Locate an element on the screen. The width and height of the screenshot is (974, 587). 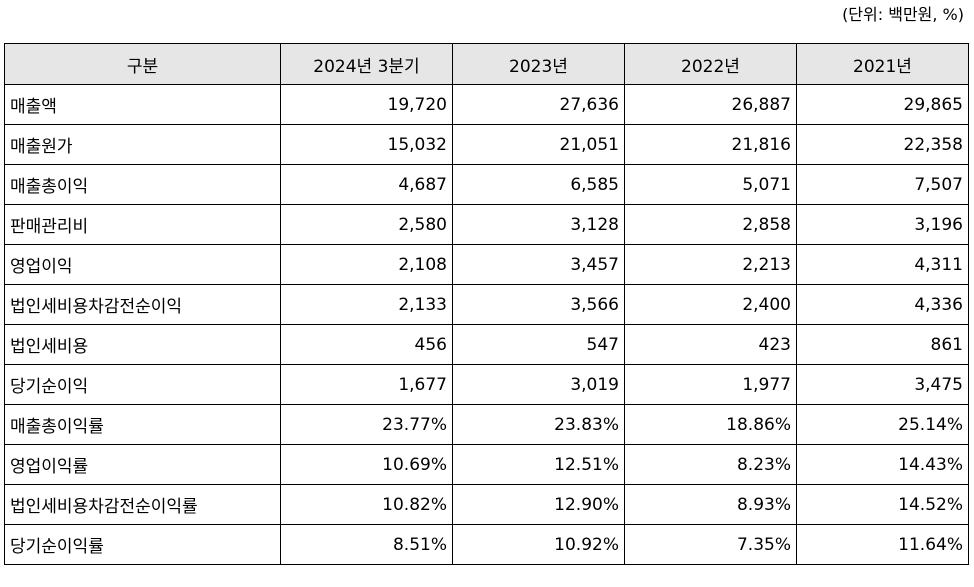
table-row: 당기순이익 1,677 3,019 1,977 3,475 is located at coordinates (486, 384).